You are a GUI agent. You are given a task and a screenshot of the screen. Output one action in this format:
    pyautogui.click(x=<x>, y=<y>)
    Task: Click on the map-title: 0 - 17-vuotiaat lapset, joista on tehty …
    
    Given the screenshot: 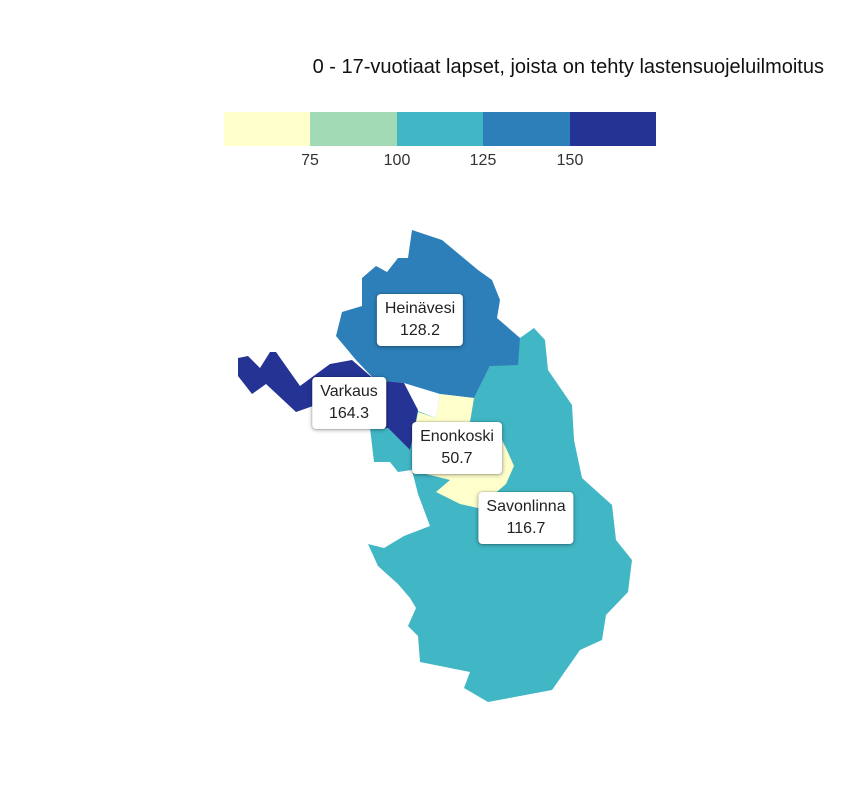 What is the action you would take?
    pyautogui.click(x=568, y=67)
    